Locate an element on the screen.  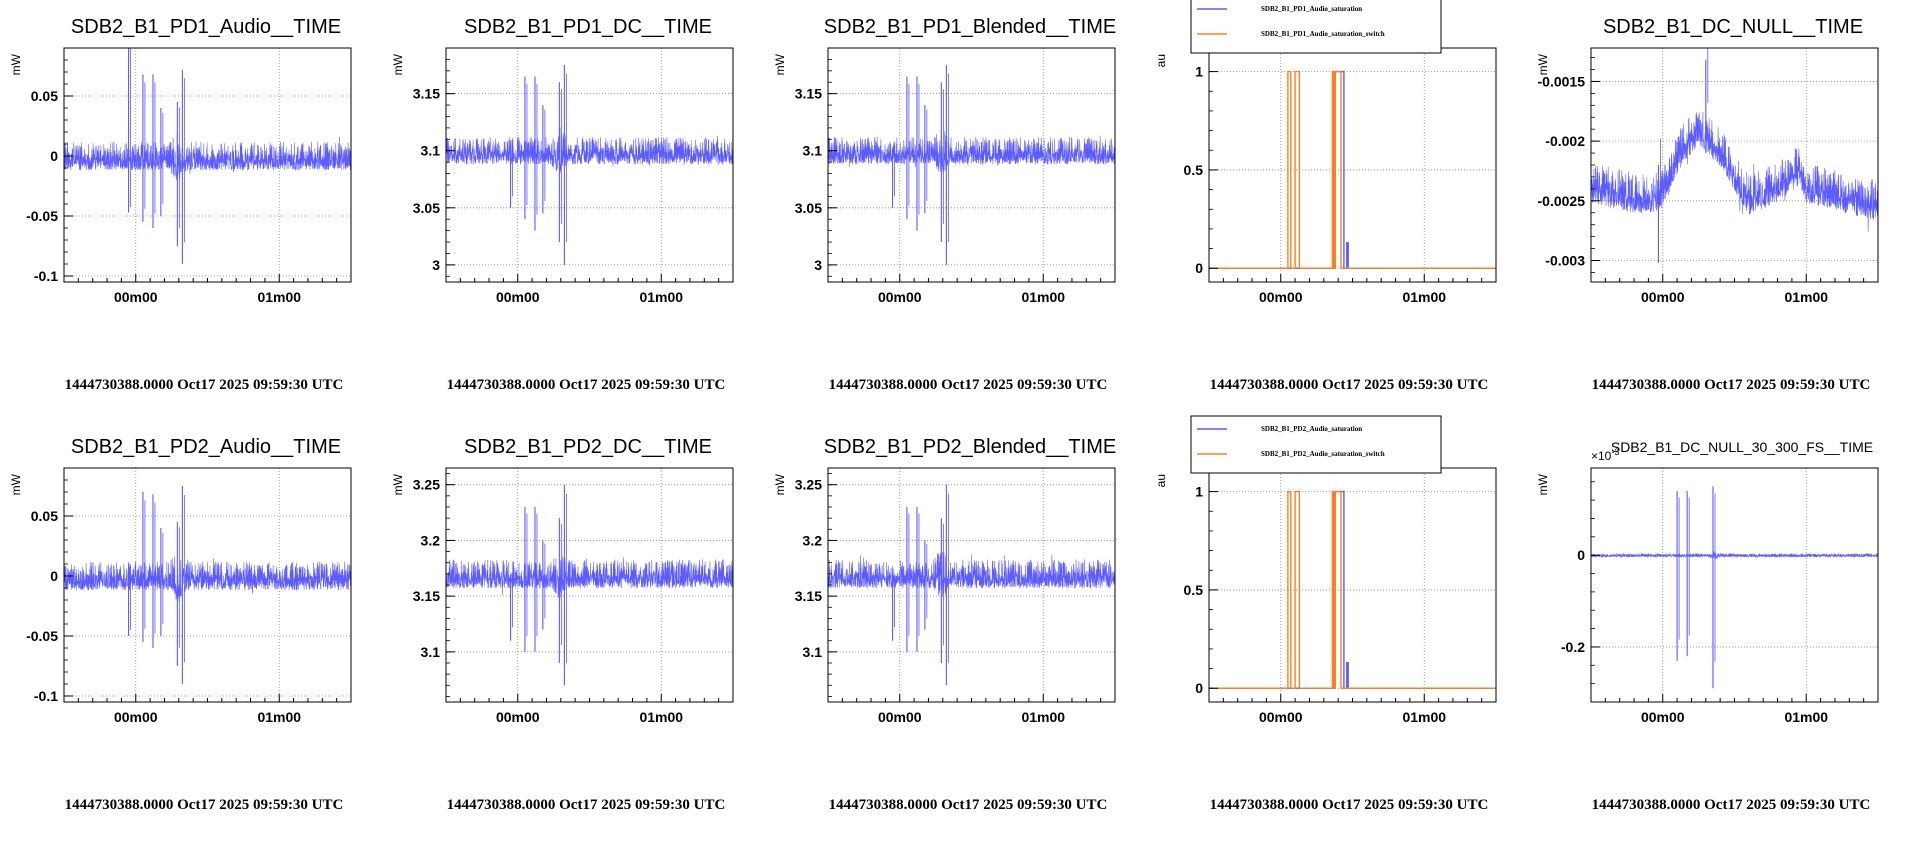
y-tick-label: 0.05 is located at coordinates (44, 96).